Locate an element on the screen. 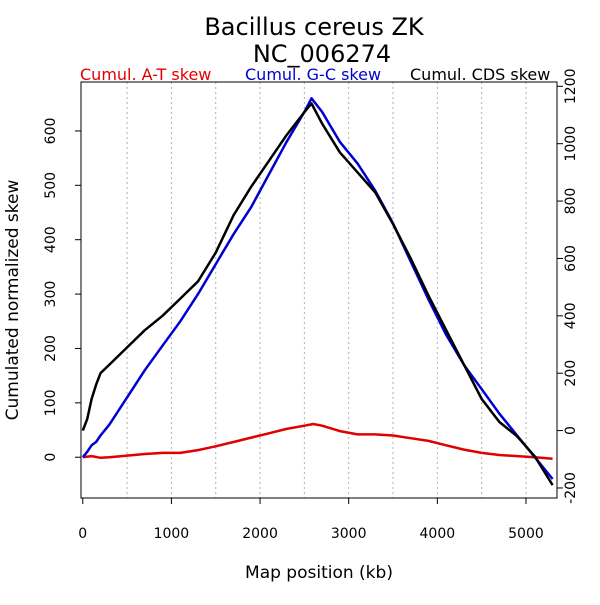 Image resolution: width=600 pixels, height=605 pixels. x-axis: 0 1000 2000 3000 4000 5000 is located at coordinates (311, 520).